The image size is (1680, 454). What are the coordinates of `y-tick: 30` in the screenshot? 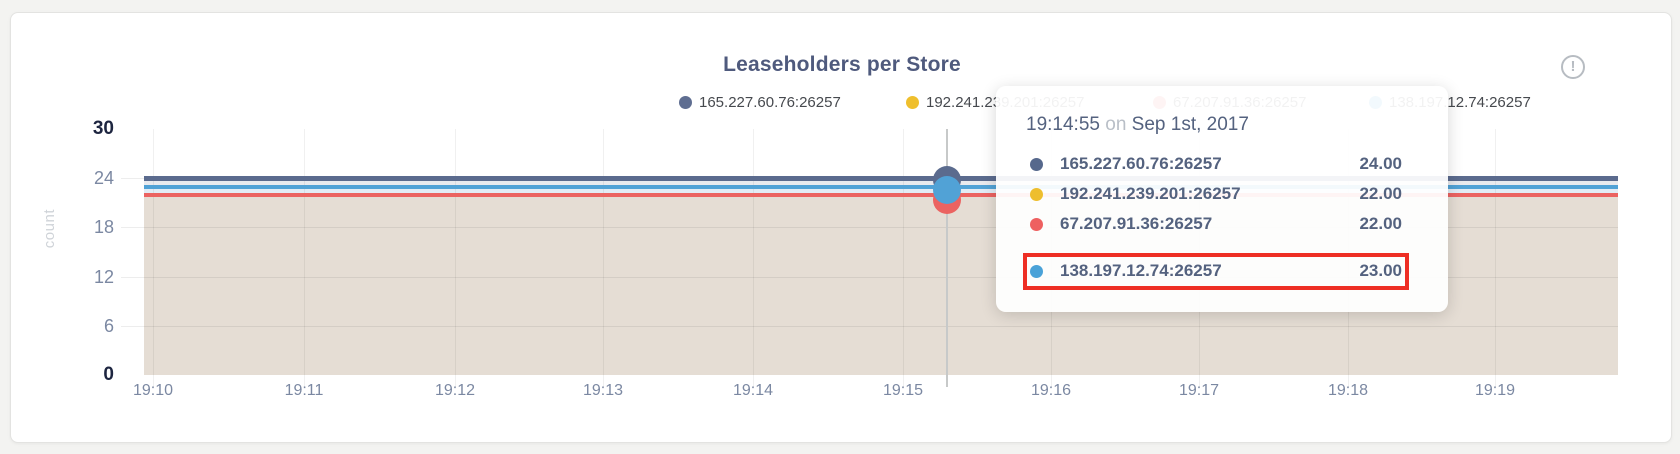 It's located at (103, 128).